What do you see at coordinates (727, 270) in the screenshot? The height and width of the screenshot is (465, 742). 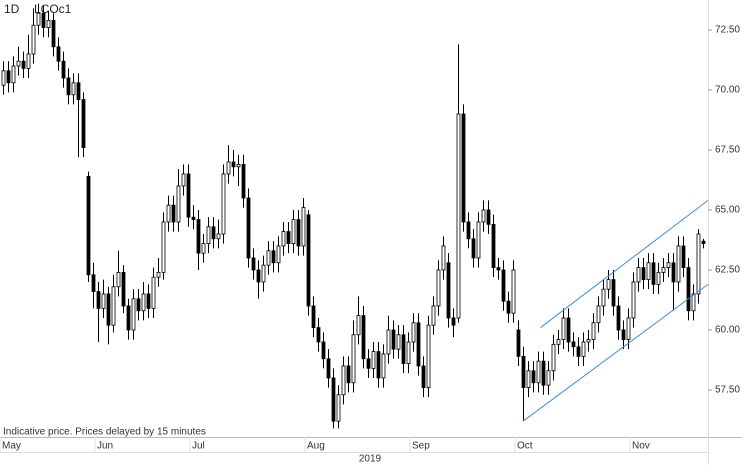 I see `y-tick-label: 62.50` at bounding box center [727, 270].